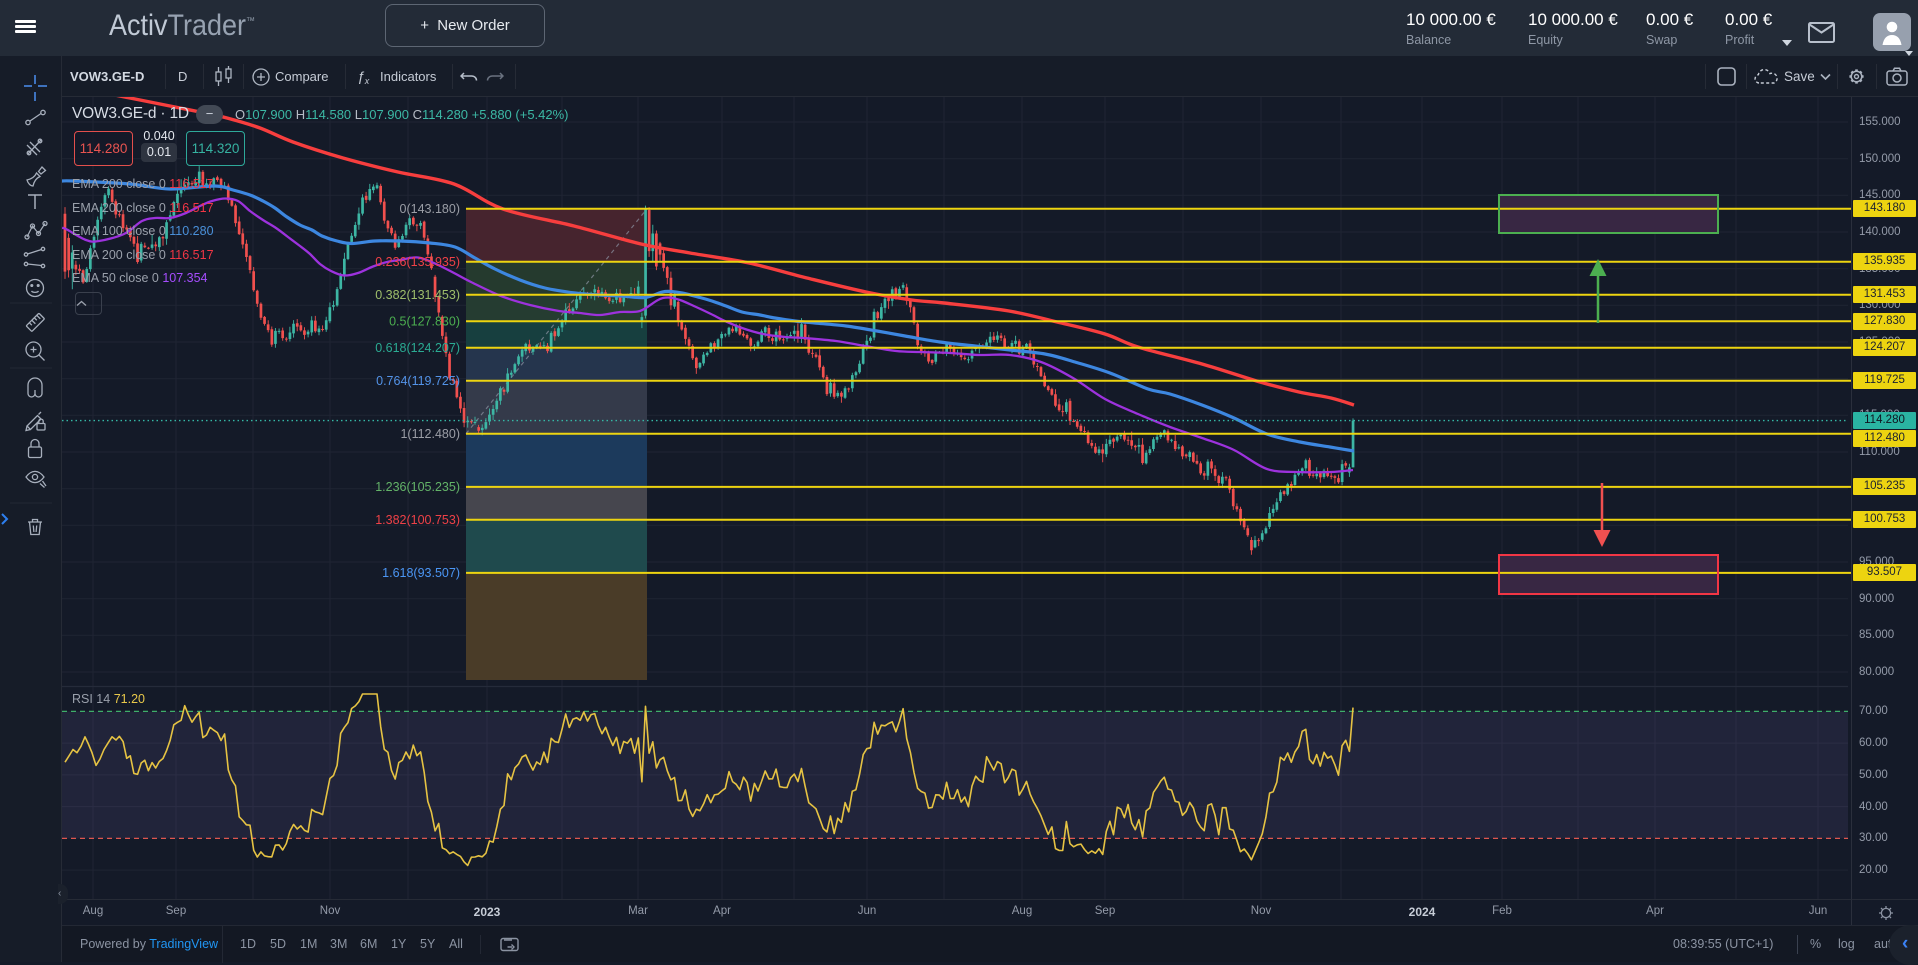 Image resolution: width=1918 pixels, height=965 pixels. What do you see at coordinates (417, 520) in the screenshot?
I see `svg-text: 1.382(100.753)` at bounding box center [417, 520].